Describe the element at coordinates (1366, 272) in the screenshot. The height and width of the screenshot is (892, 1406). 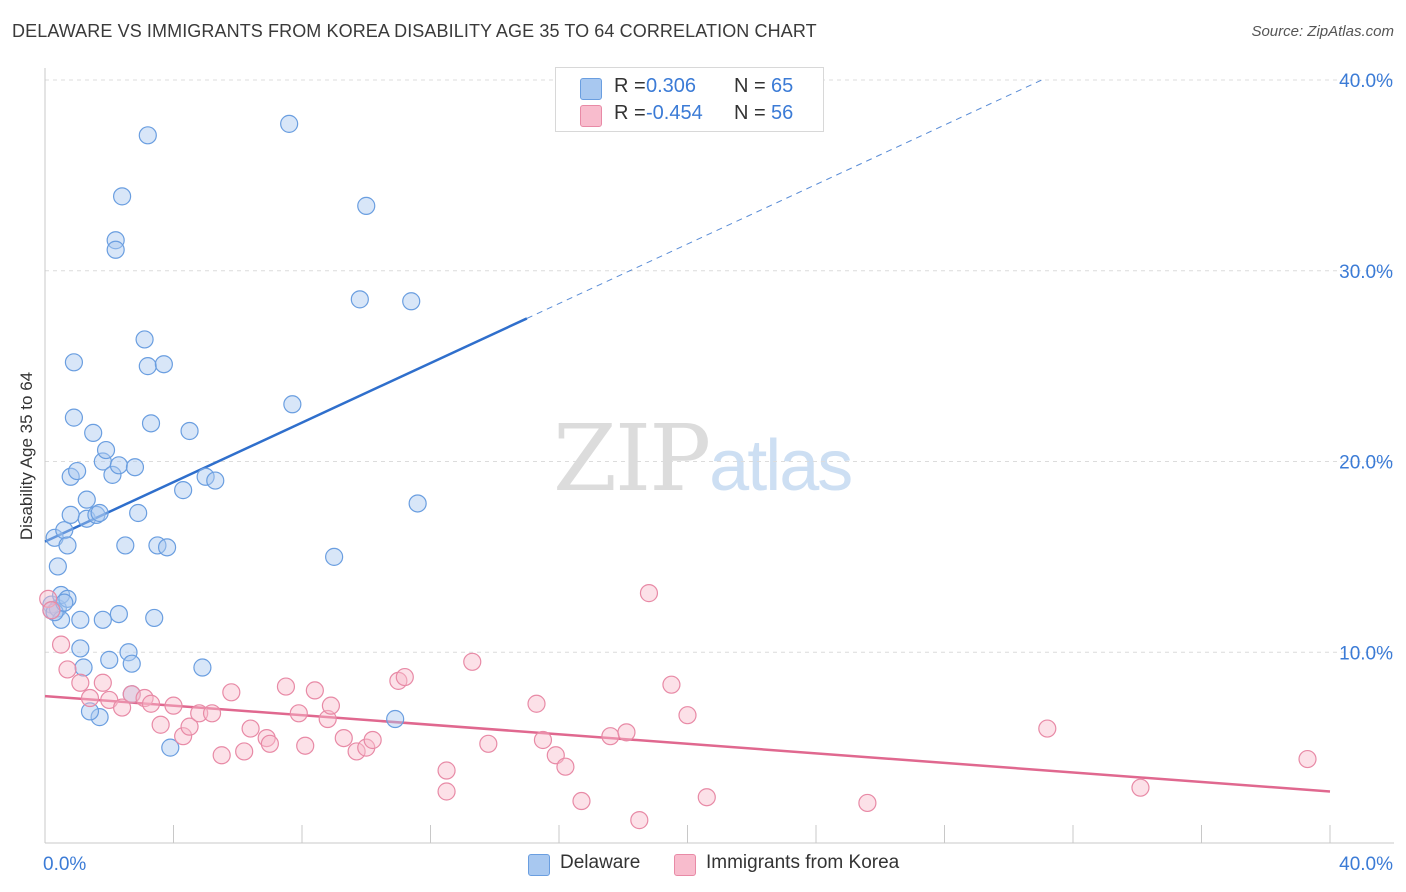
I see `y-tick-label: 30.0%` at that location.